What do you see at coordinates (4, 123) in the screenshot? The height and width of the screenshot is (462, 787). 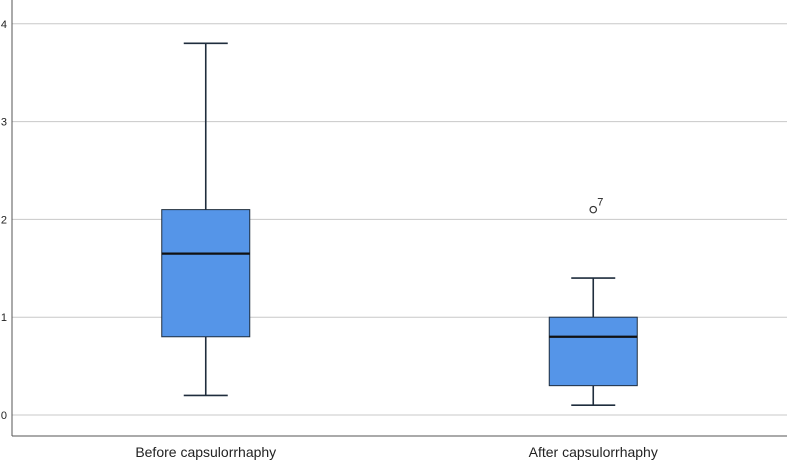 I see `y-tick-label-3: 3` at bounding box center [4, 123].